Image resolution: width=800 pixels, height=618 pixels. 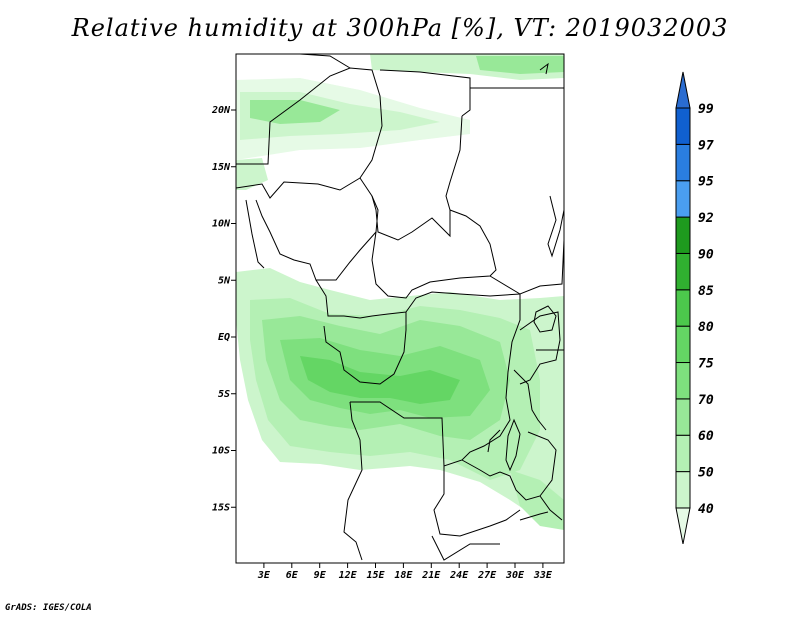 I want to click on lon-tick-label: 3E, so click(x=264, y=575).